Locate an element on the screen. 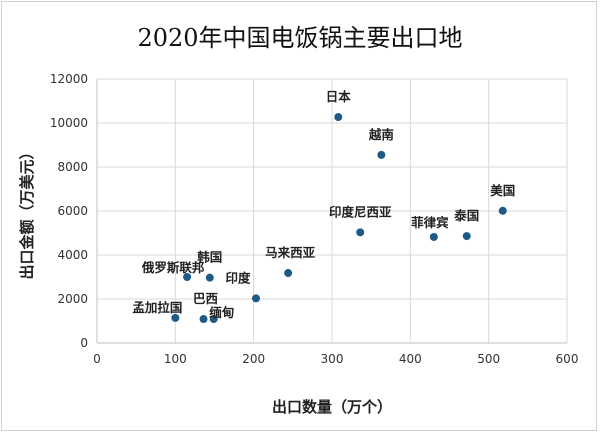 The height and width of the screenshot is (434, 600). y-tick-label: 10000 is located at coordinates (69, 123).